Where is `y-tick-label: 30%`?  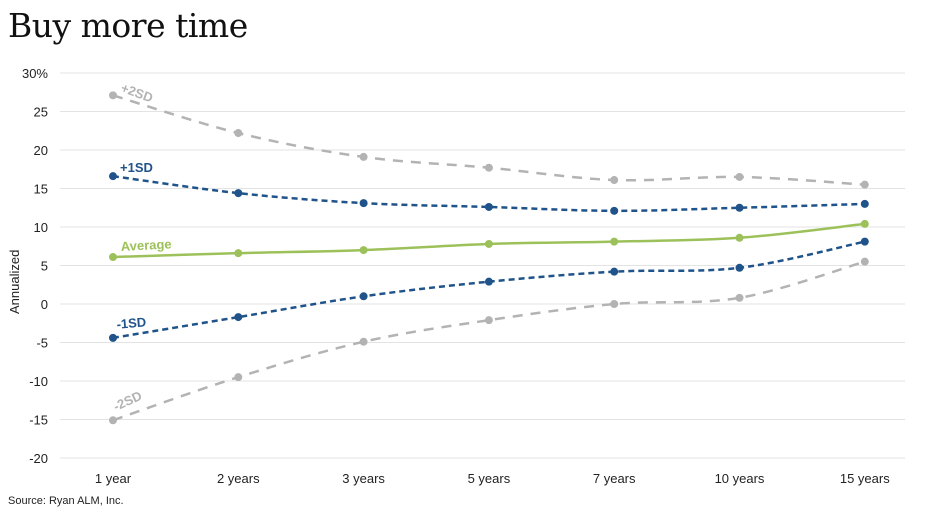
y-tick-label: 30% is located at coordinates (35, 73).